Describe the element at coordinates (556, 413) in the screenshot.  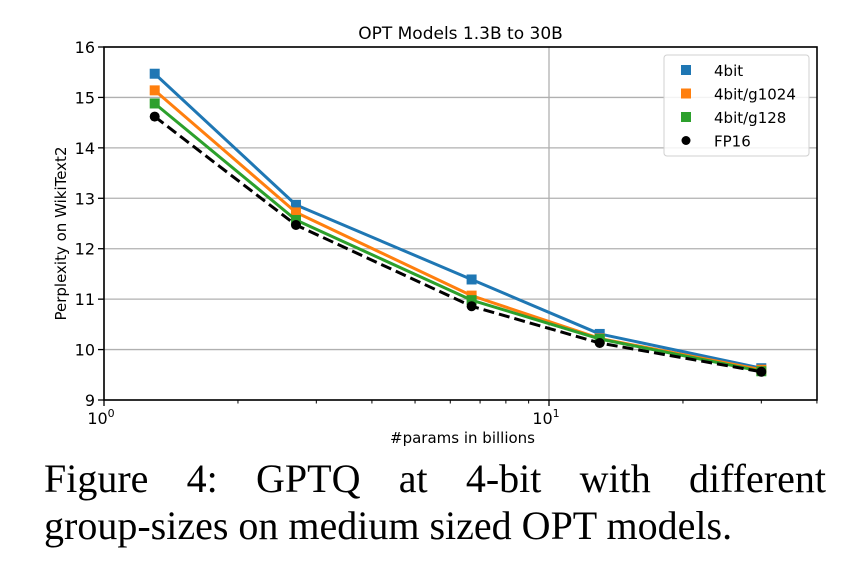
I see `x-tick-exponent: 1` at that location.